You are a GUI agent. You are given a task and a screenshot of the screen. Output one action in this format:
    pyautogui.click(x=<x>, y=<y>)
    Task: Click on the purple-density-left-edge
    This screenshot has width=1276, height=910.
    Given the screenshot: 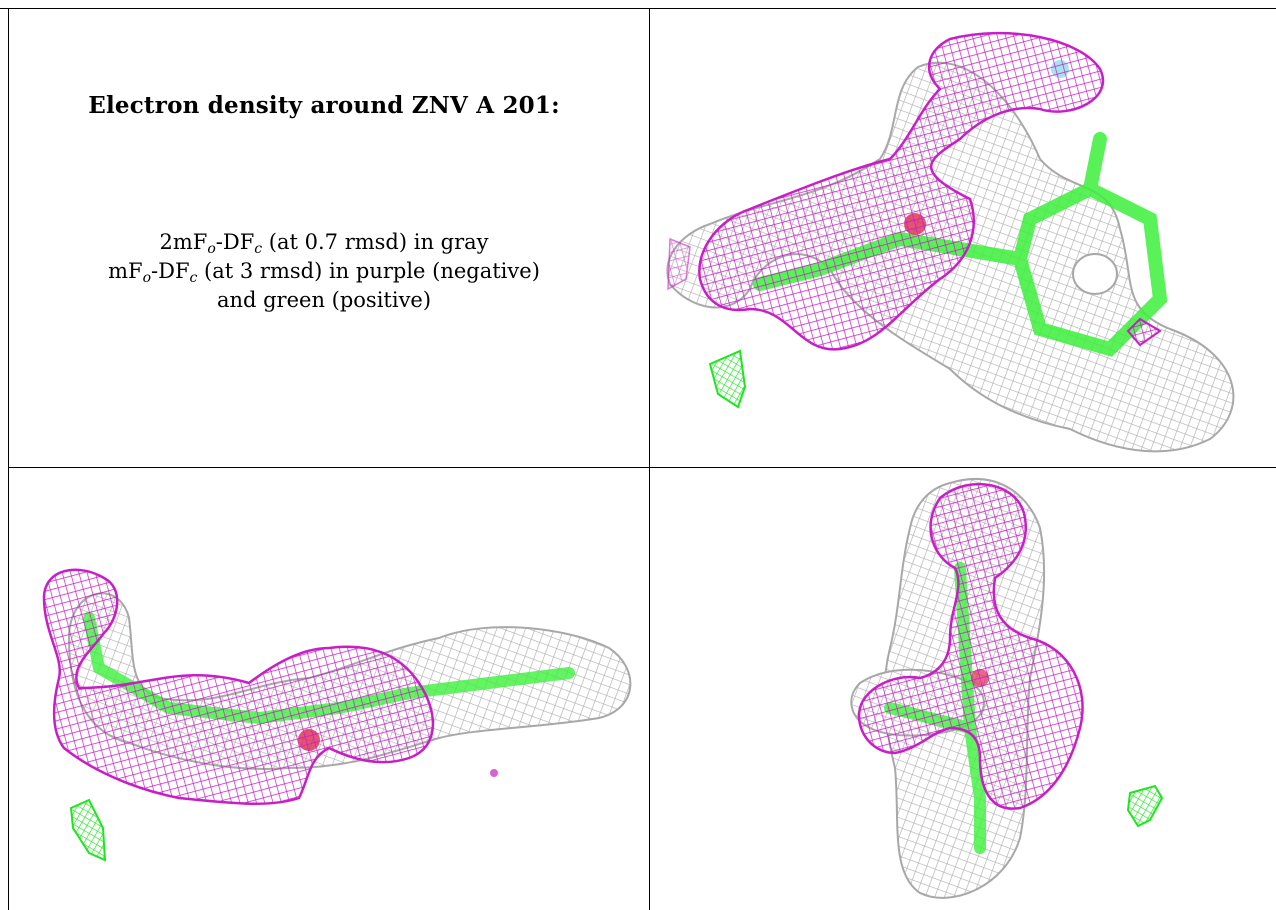 What is the action you would take?
    pyautogui.click(x=679, y=264)
    